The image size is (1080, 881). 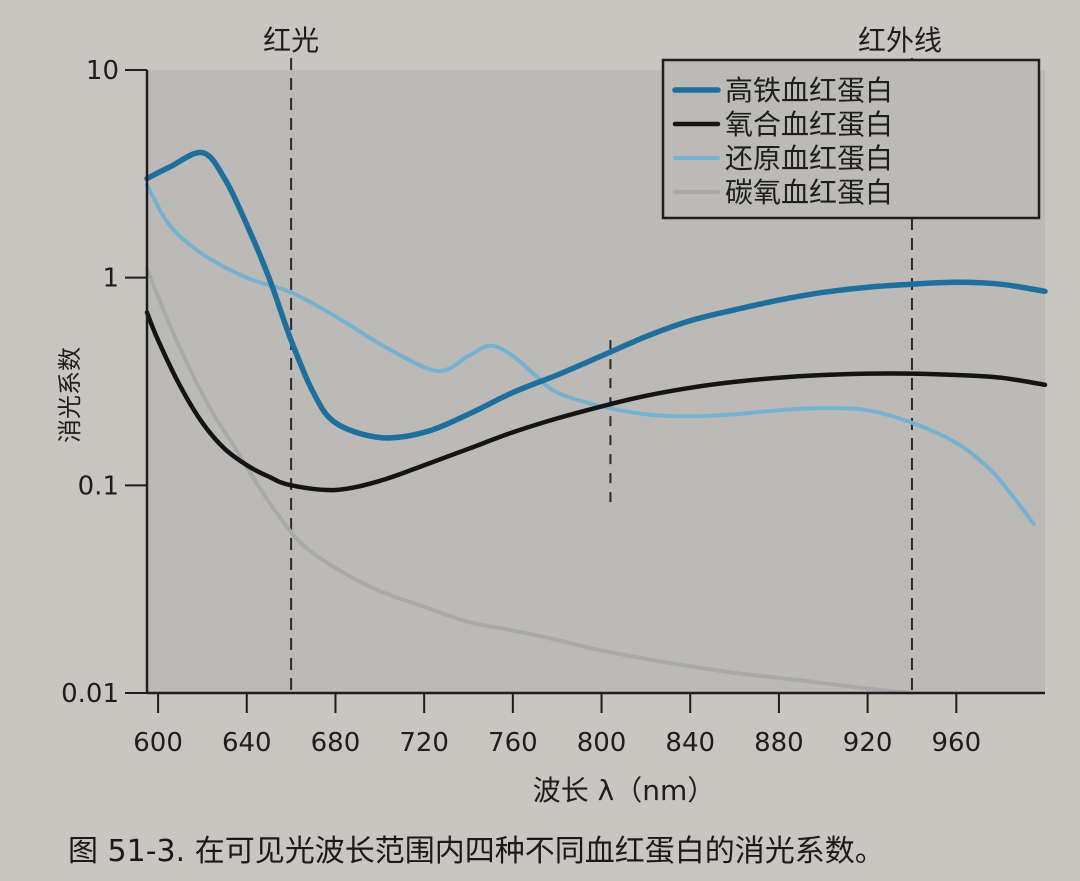 What do you see at coordinates (247, 743) in the screenshot?
I see `x-tick-label: 640` at bounding box center [247, 743].